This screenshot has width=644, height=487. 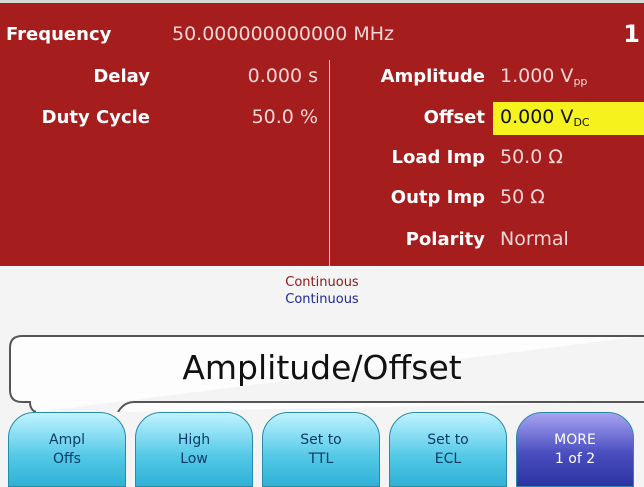 I want to click on divider, so click(x=329, y=163).